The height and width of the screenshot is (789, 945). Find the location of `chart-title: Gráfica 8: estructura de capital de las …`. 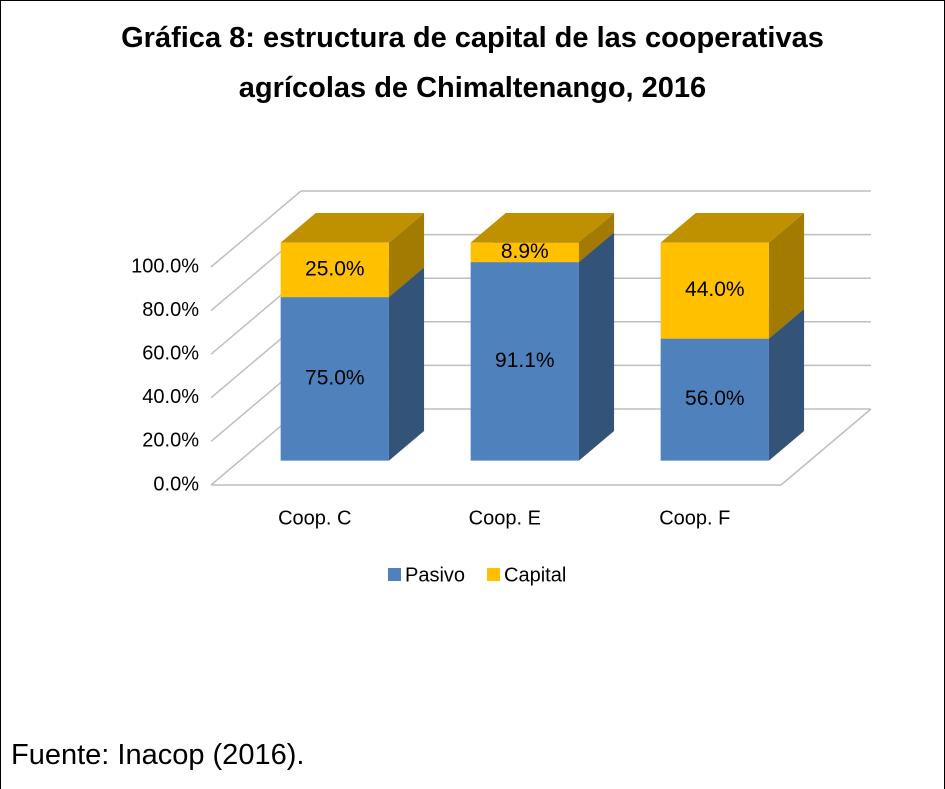

chart-title: Gráfica 8: estructura de capital de las … is located at coordinates (472, 63).